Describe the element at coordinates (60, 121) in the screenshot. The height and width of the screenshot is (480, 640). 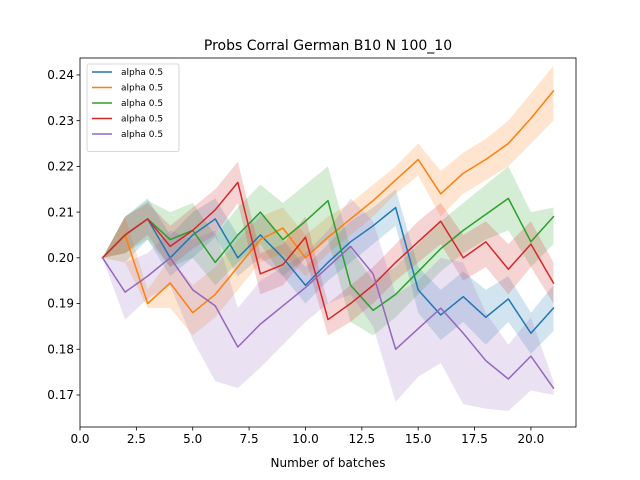
I see `y-tick-label: 0.23` at that location.